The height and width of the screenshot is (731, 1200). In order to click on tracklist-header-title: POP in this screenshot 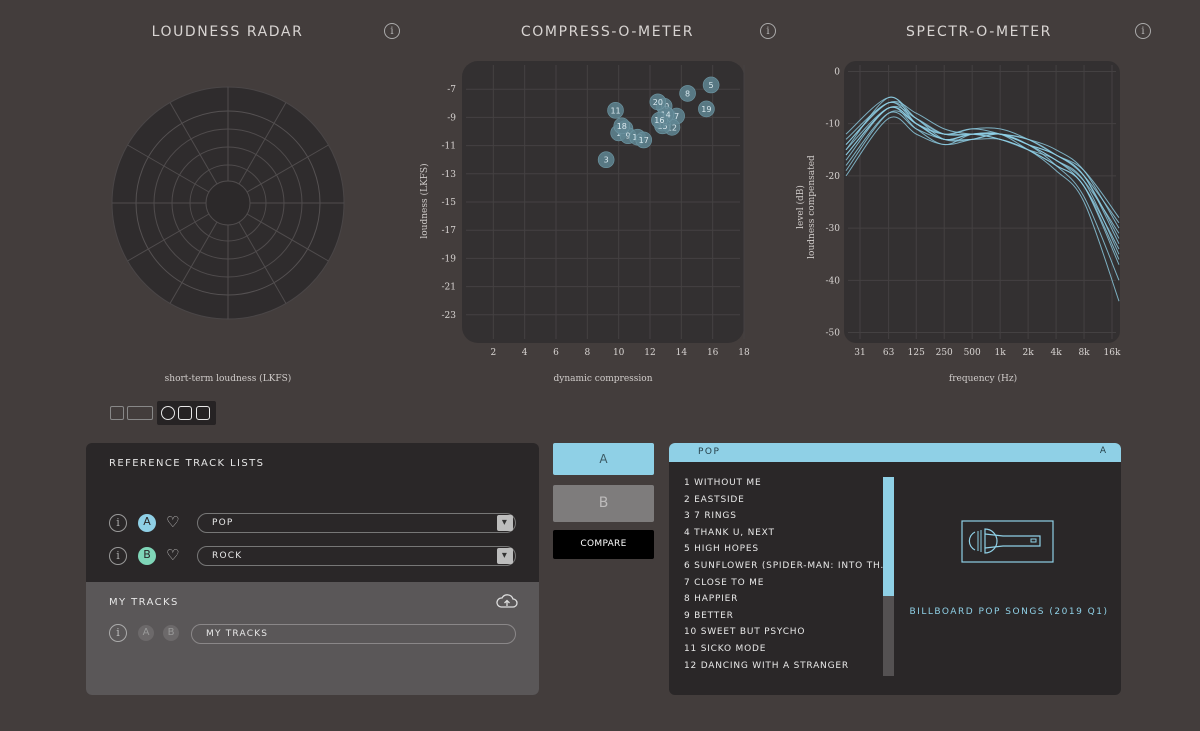, I will do `click(709, 452)`.